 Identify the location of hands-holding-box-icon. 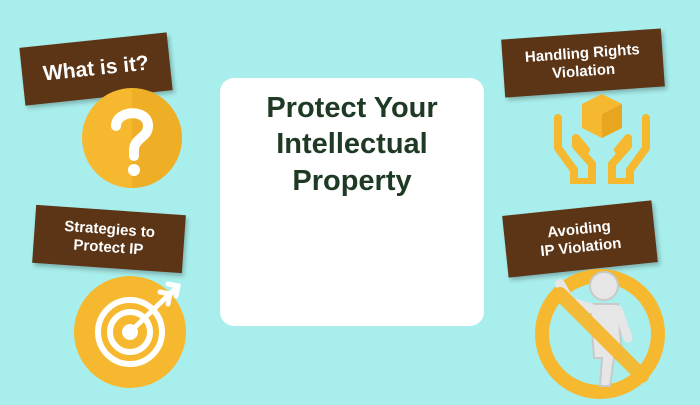
(602, 137).